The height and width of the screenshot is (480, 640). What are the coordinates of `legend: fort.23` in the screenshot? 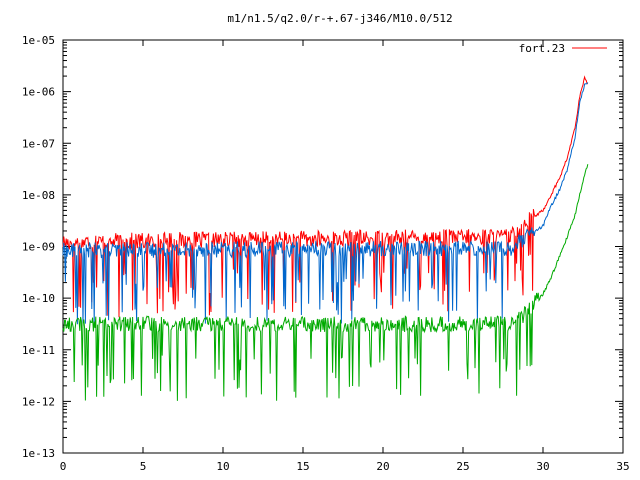 It's located at (563, 48).